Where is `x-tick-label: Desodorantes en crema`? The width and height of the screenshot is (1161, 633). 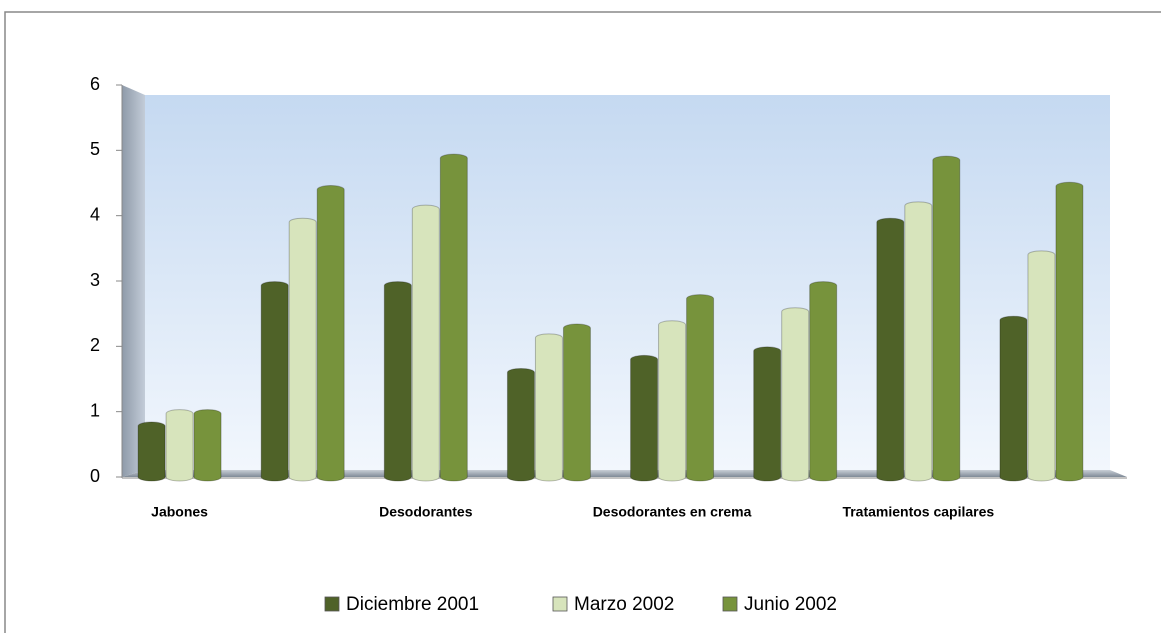
x-tick-label: Desodorantes en crema is located at coordinates (672, 512).